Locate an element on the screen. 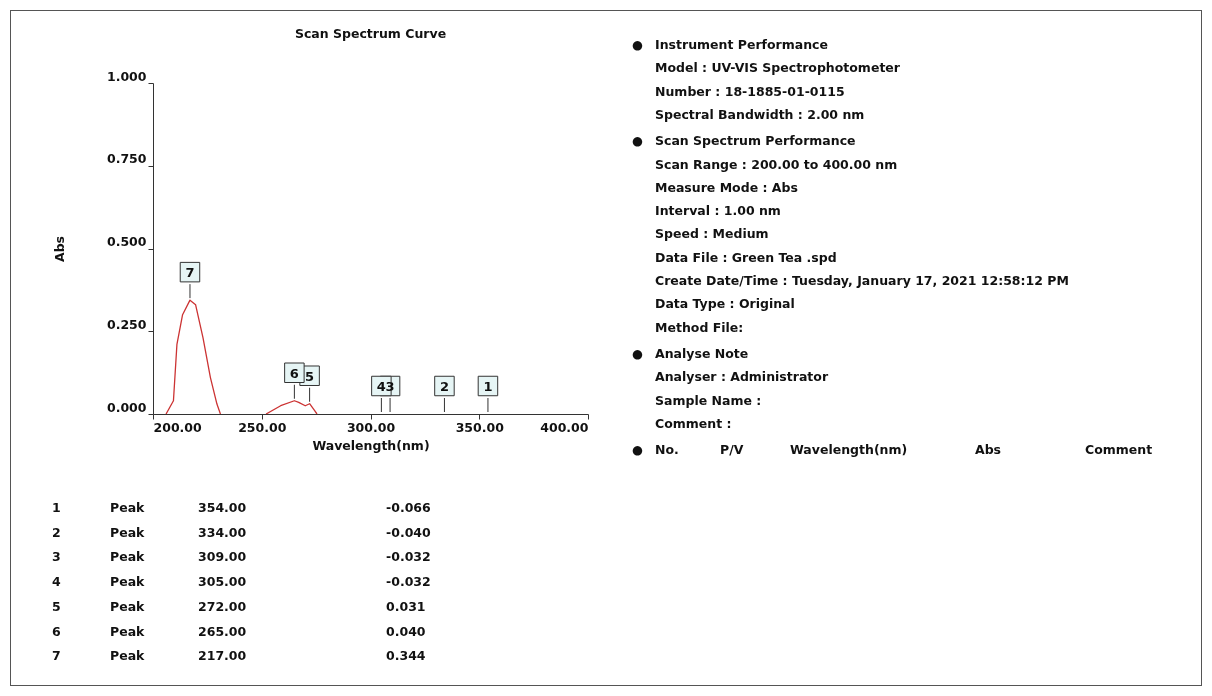 This screenshot has width=1212, height=696. y-tick-label: 1.000 is located at coordinates (126, 76).